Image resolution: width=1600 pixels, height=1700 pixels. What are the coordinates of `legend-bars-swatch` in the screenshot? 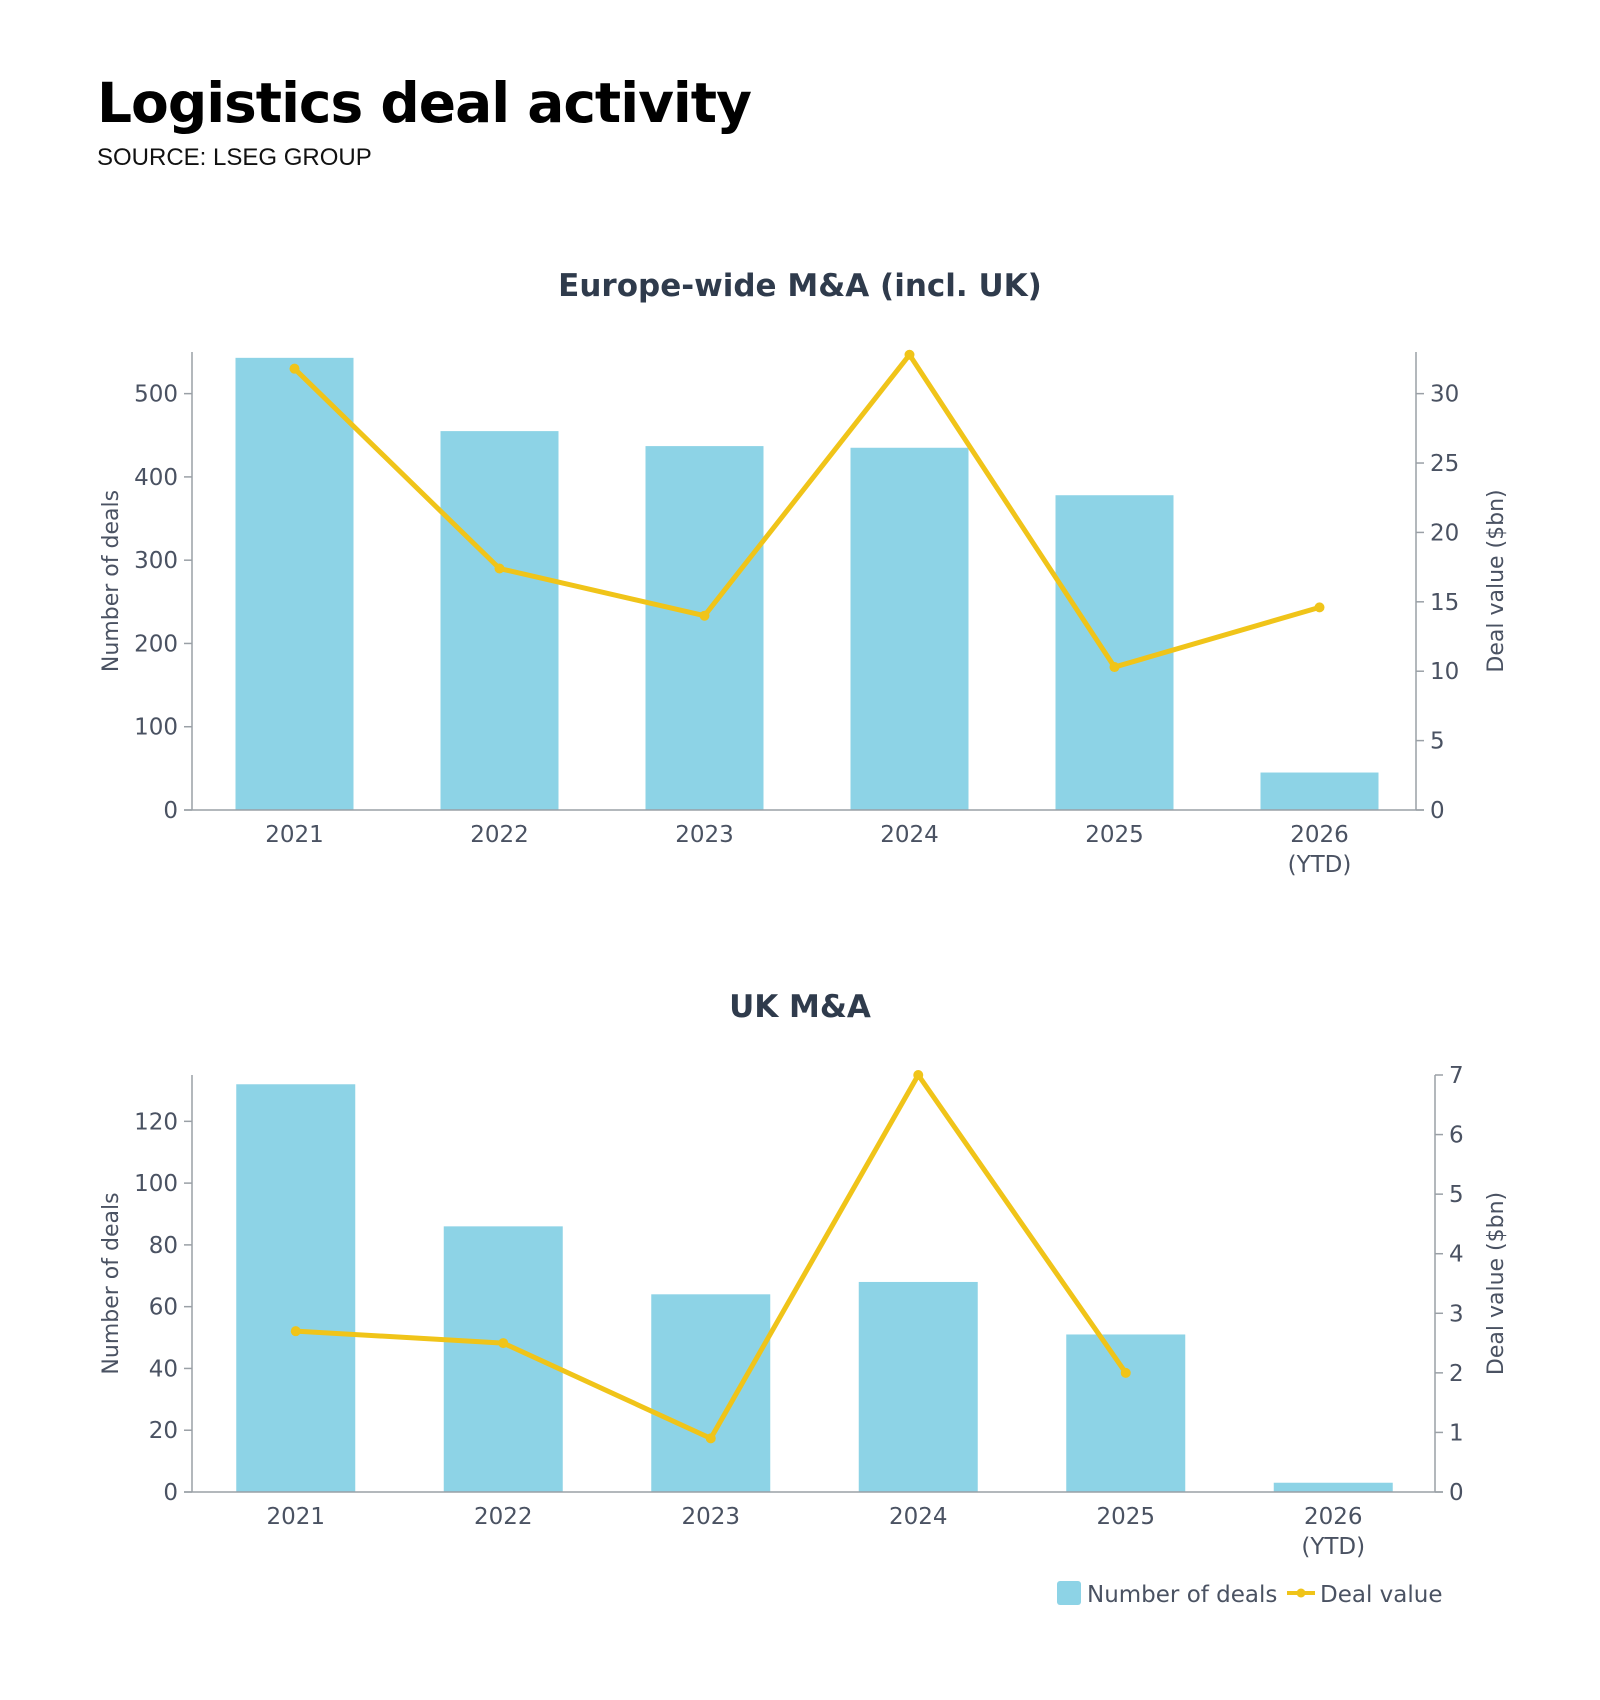 It's located at (1069, 1593).